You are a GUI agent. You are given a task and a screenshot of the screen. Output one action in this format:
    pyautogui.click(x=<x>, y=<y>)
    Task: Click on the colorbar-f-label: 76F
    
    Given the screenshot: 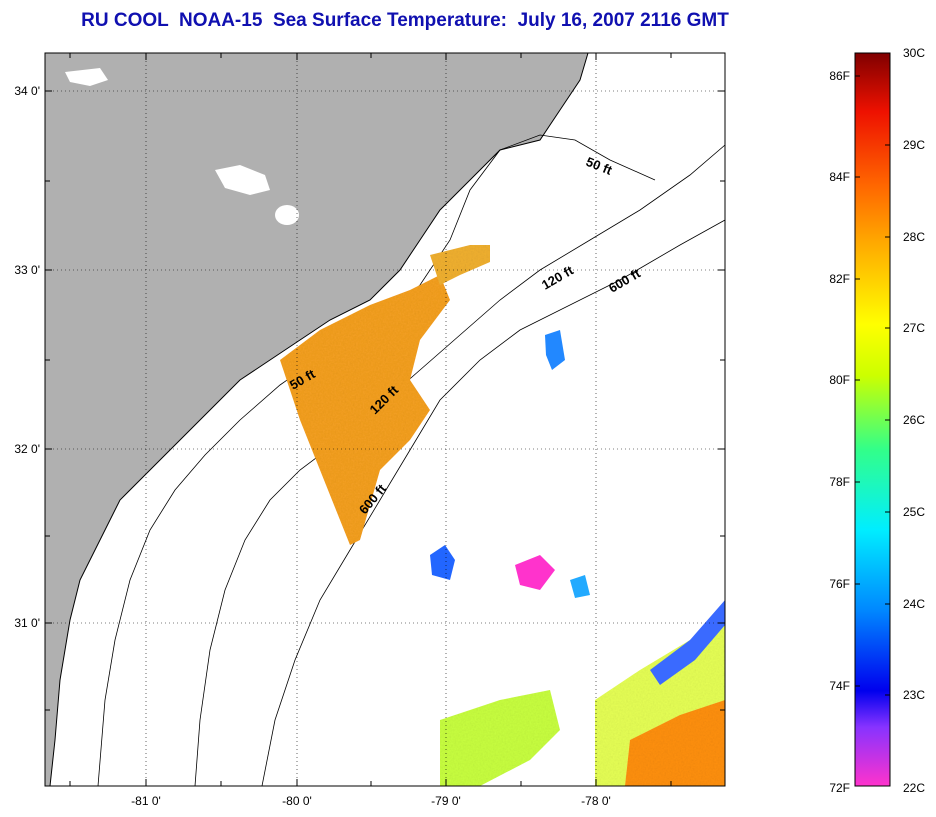 What is the action you would take?
    pyautogui.click(x=839, y=584)
    